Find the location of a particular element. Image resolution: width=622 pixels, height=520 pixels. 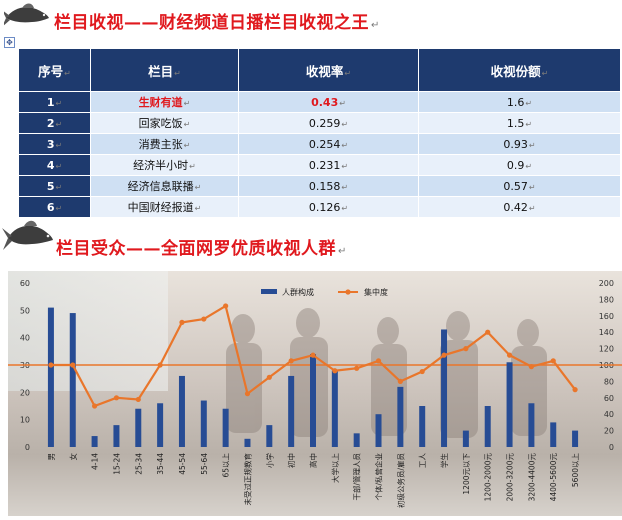

row-index: 4↵ is located at coordinates (54, 165).